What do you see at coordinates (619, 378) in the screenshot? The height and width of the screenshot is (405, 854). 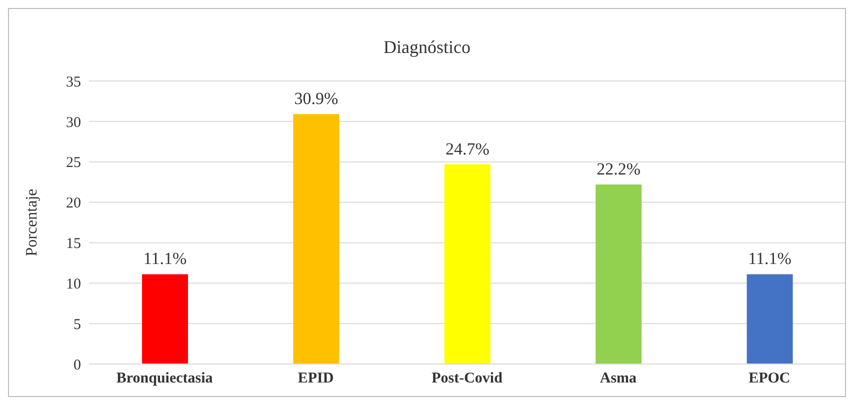 I see `x-tick-label: Asma` at bounding box center [619, 378].